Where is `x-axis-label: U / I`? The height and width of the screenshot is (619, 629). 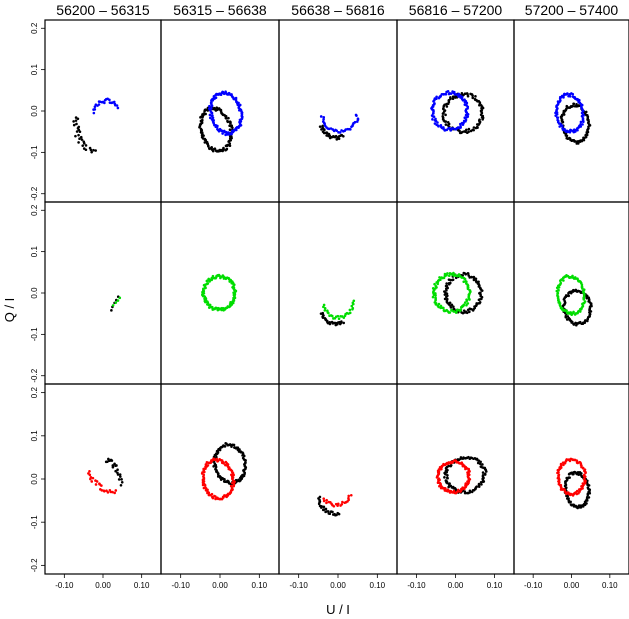 x-axis-label: U / I is located at coordinates (338, 609).